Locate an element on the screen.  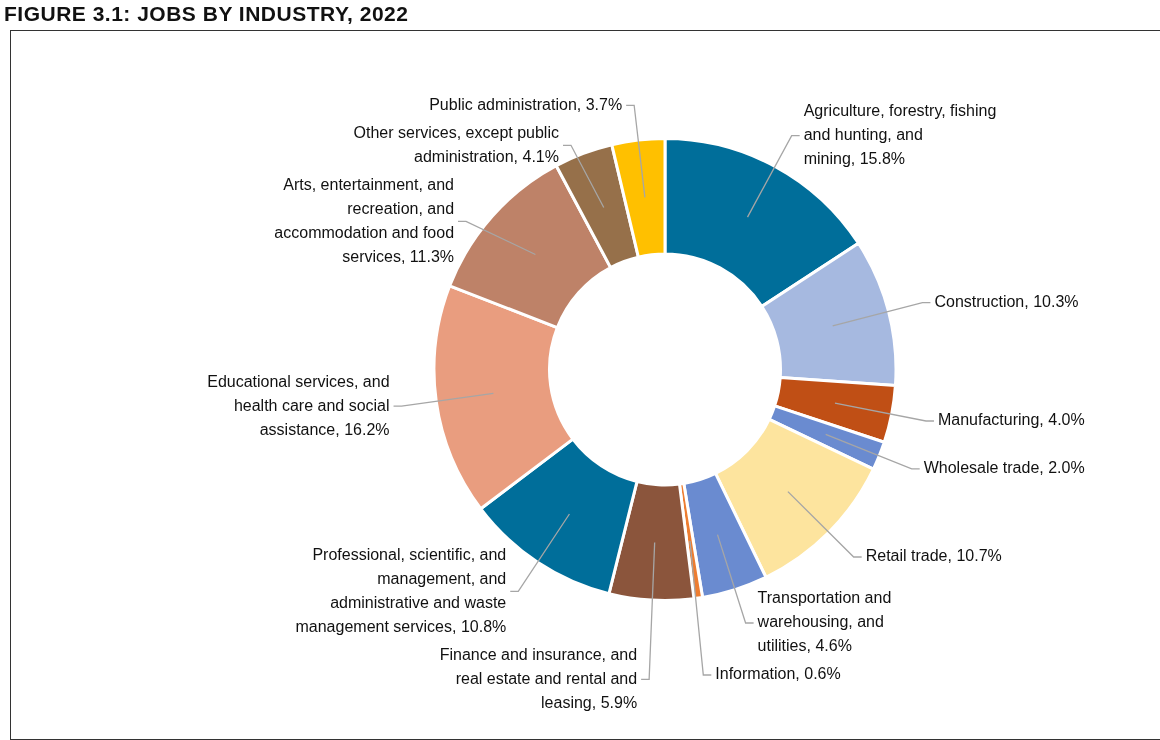
chart-title: FIGURE 3.1: JOBS BY INDUSTRY, 2022 is located at coordinates (206, 14).